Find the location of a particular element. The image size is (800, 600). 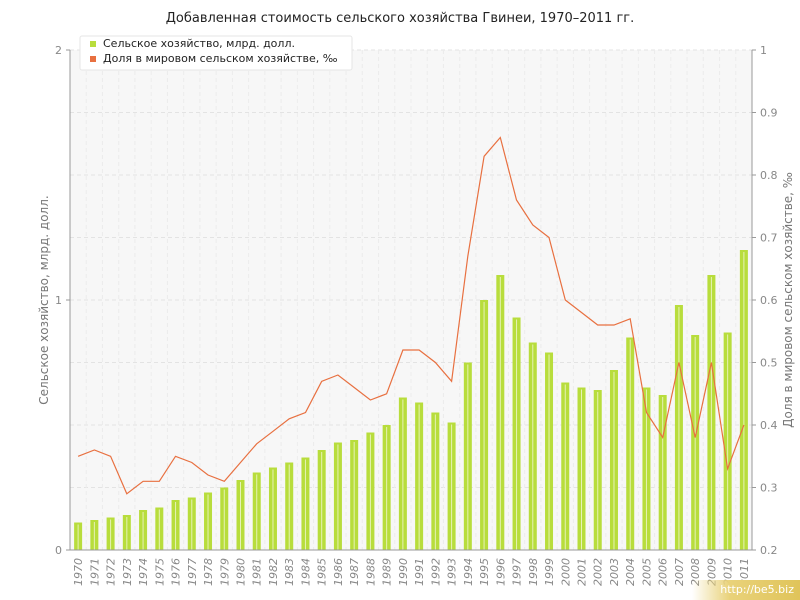

x-tick-label-1970: 1970 is located at coordinates (78, 572).